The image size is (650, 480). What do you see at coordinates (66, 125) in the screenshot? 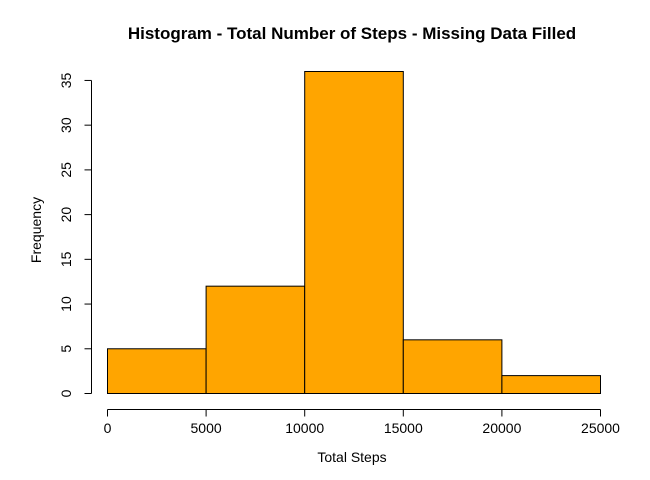
I see `y-tick-label-6: 30` at bounding box center [66, 125].